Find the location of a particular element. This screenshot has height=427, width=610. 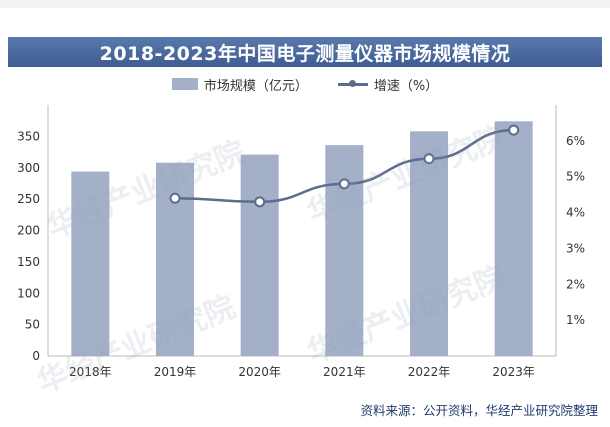

y-left-tick-label: 300 is located at coordinates (28, 168).